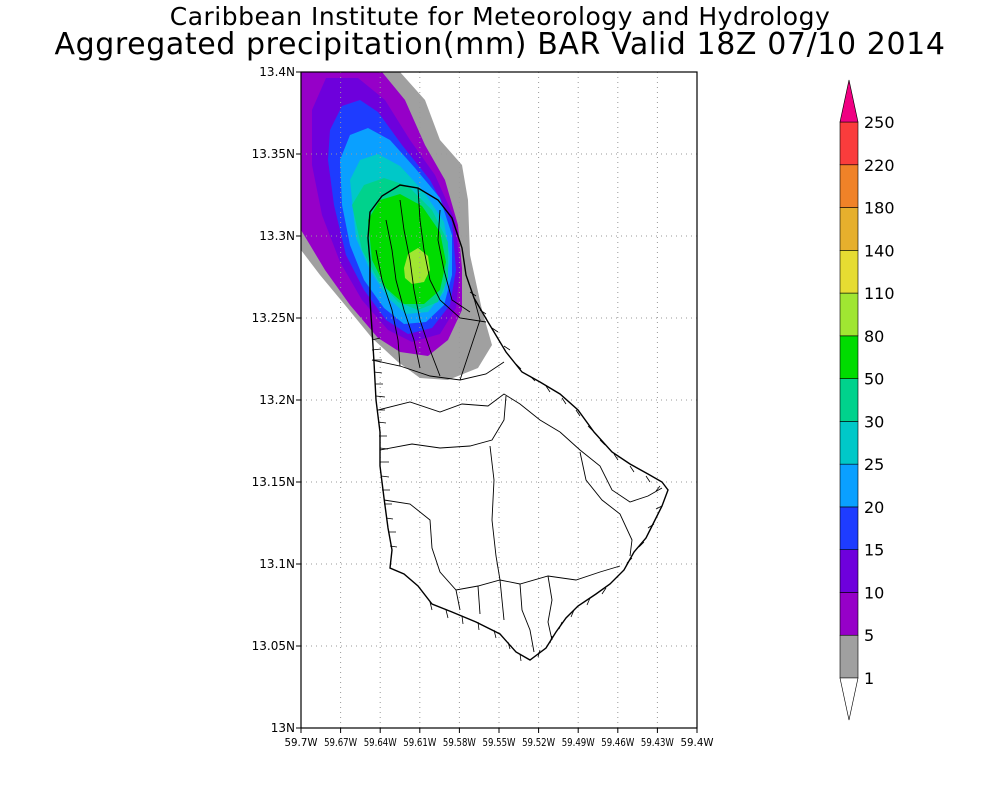 The width and height of the screenshot is (1000, 800). What do you see at coordinates (869, 635) in the screenshot?
I see `colorbar-label: 5` at bounding box center [869, 635].